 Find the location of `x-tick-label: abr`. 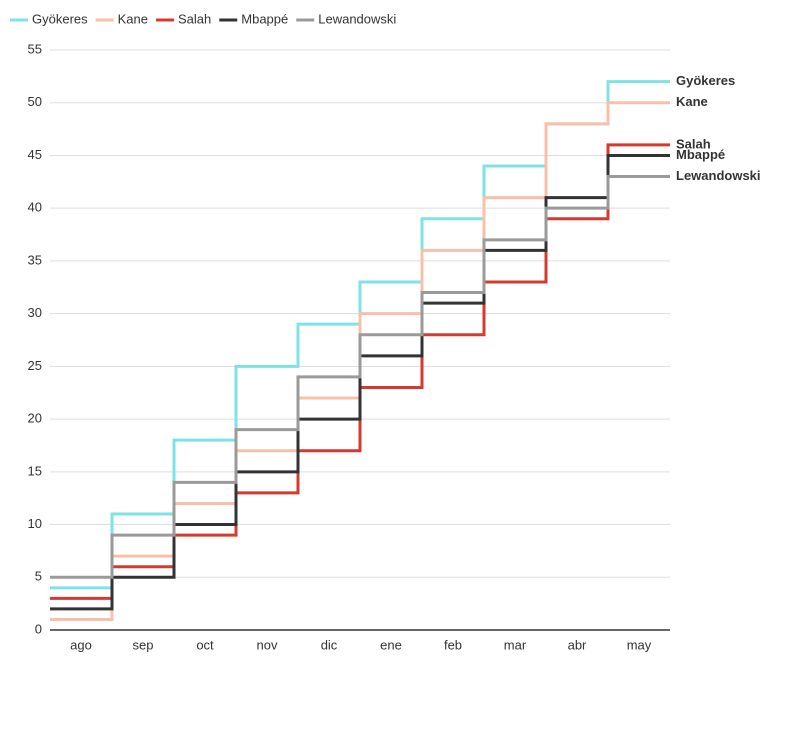

x-tick-label: abr is located at coordinates (577, 644).